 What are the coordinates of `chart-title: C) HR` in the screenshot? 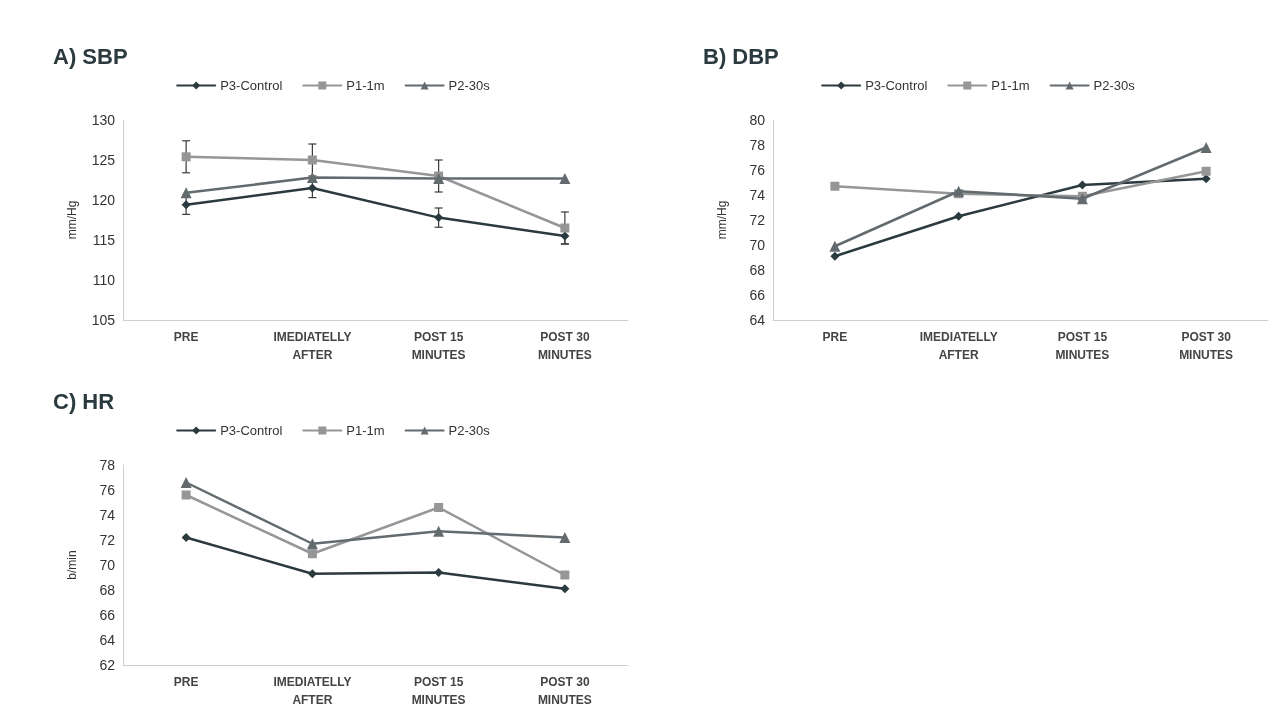 It's located at (84, 401).